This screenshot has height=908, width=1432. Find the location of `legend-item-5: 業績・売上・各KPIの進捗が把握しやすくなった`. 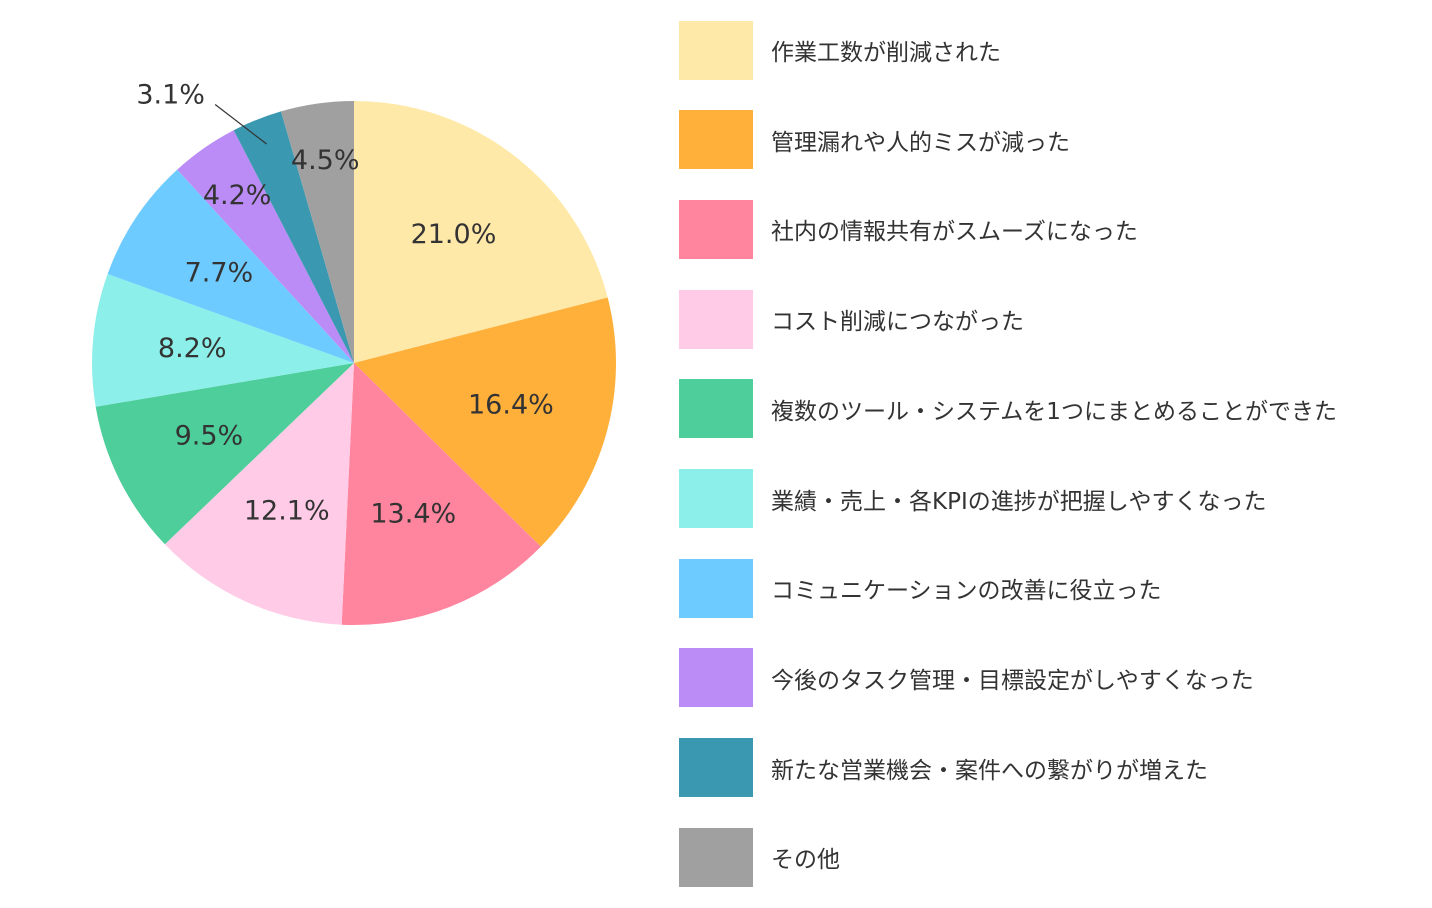

legend-item-5: 業績・売上・各KPIの進捗が把握しやすくなった is located at coordinates (1049, 499).